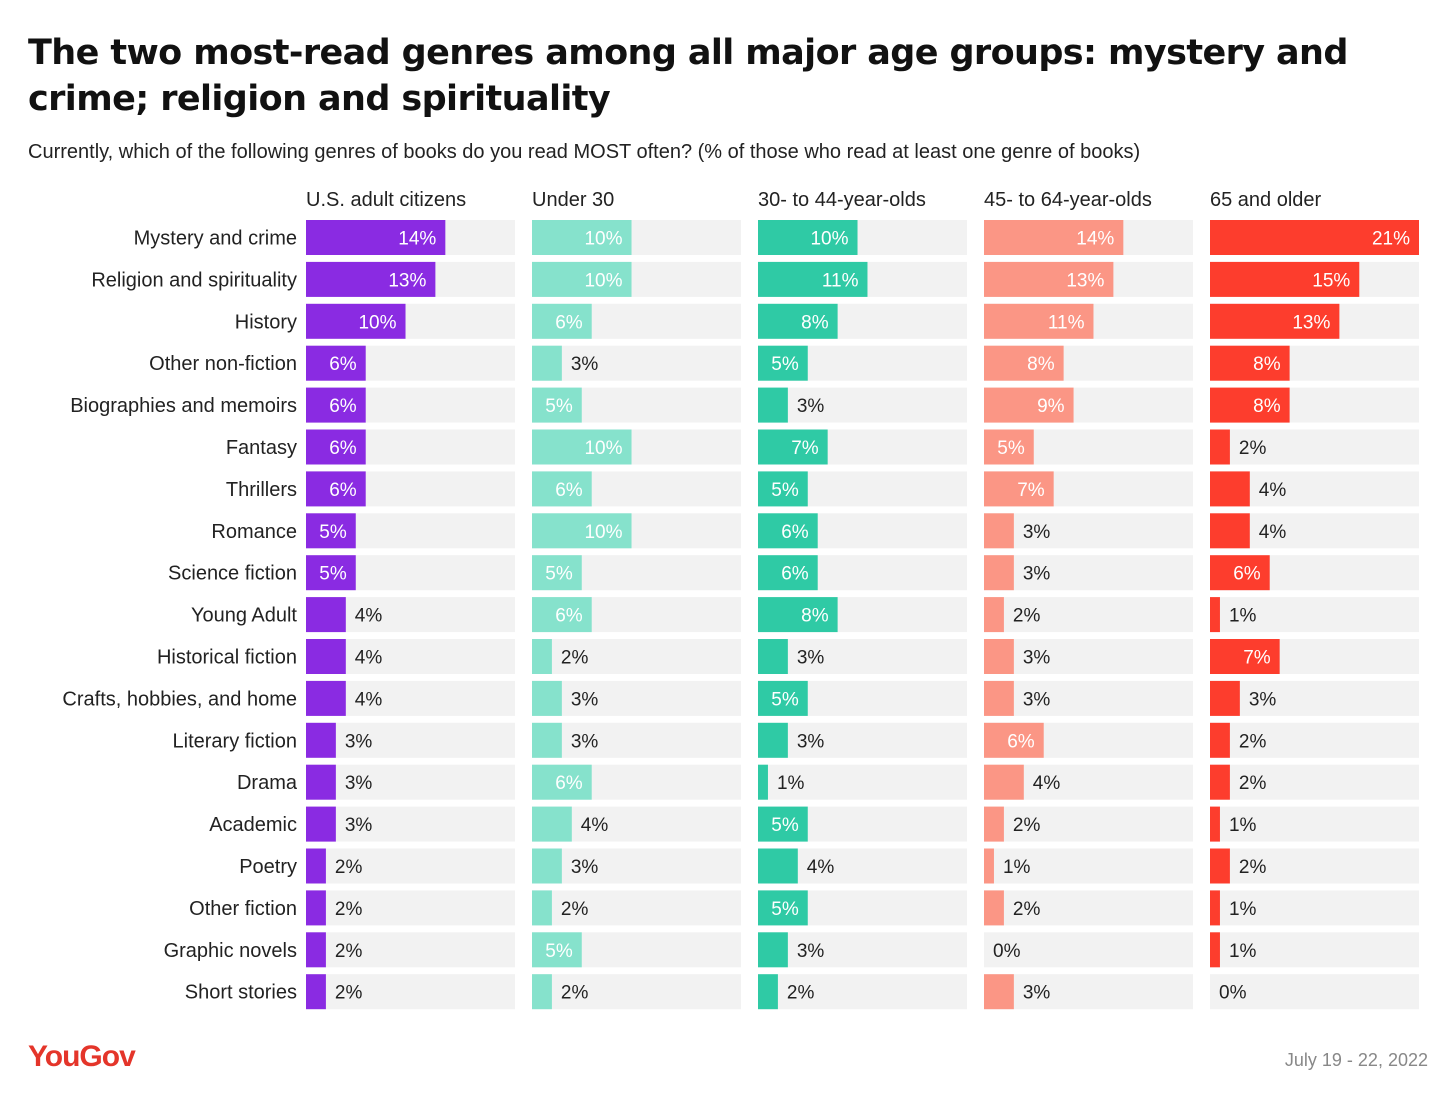 This screenshot has width=1456, height=1106. What do you see at coordinates (194, 280) in the screenshot?
I see `category-label-religion-and-spirituality: Religion and spirituality` at bounding box center [194, 280].